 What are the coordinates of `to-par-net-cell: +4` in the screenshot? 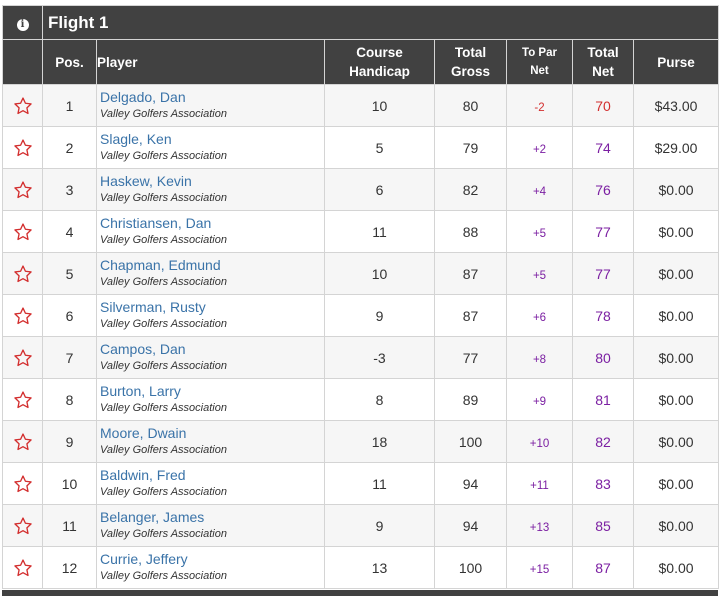 It's located at (539, 189).